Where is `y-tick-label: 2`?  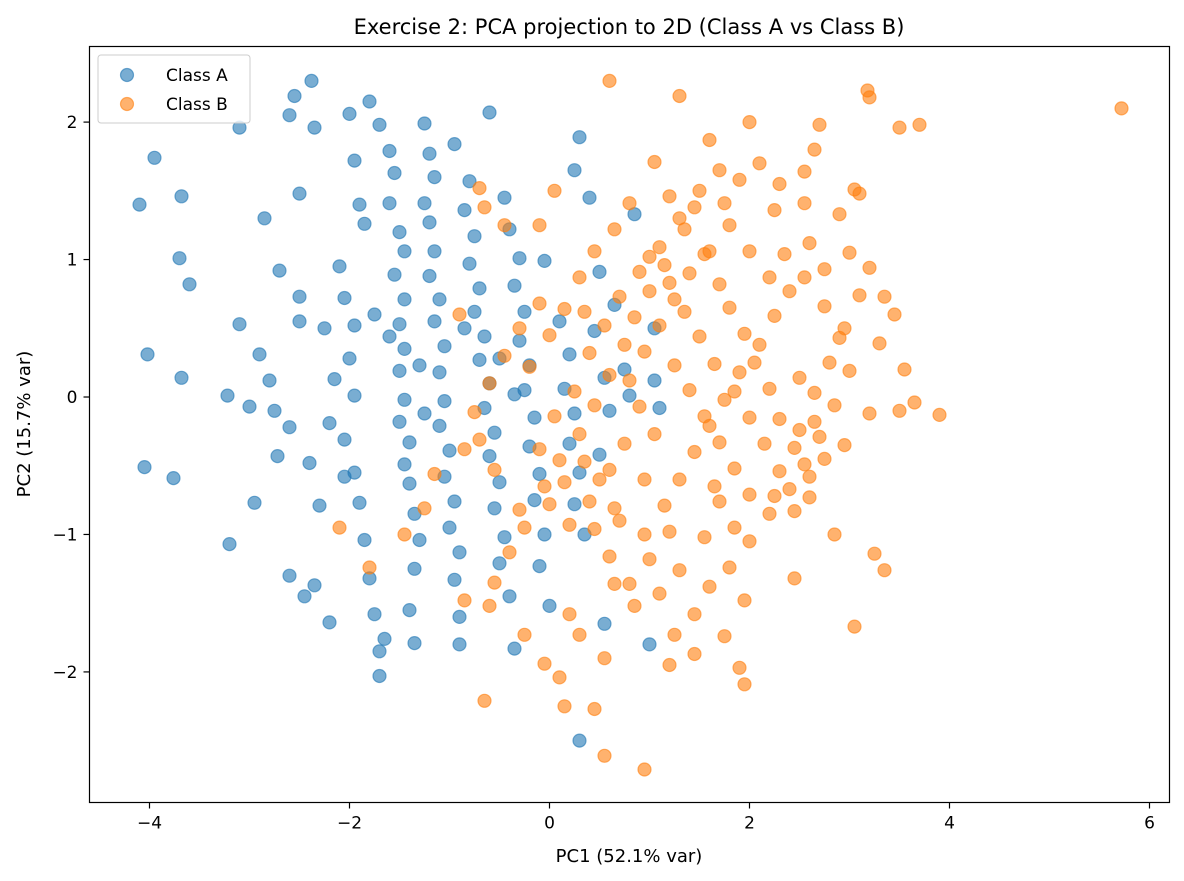 y-tick-label: 2 is located at coordinates (72, 123).